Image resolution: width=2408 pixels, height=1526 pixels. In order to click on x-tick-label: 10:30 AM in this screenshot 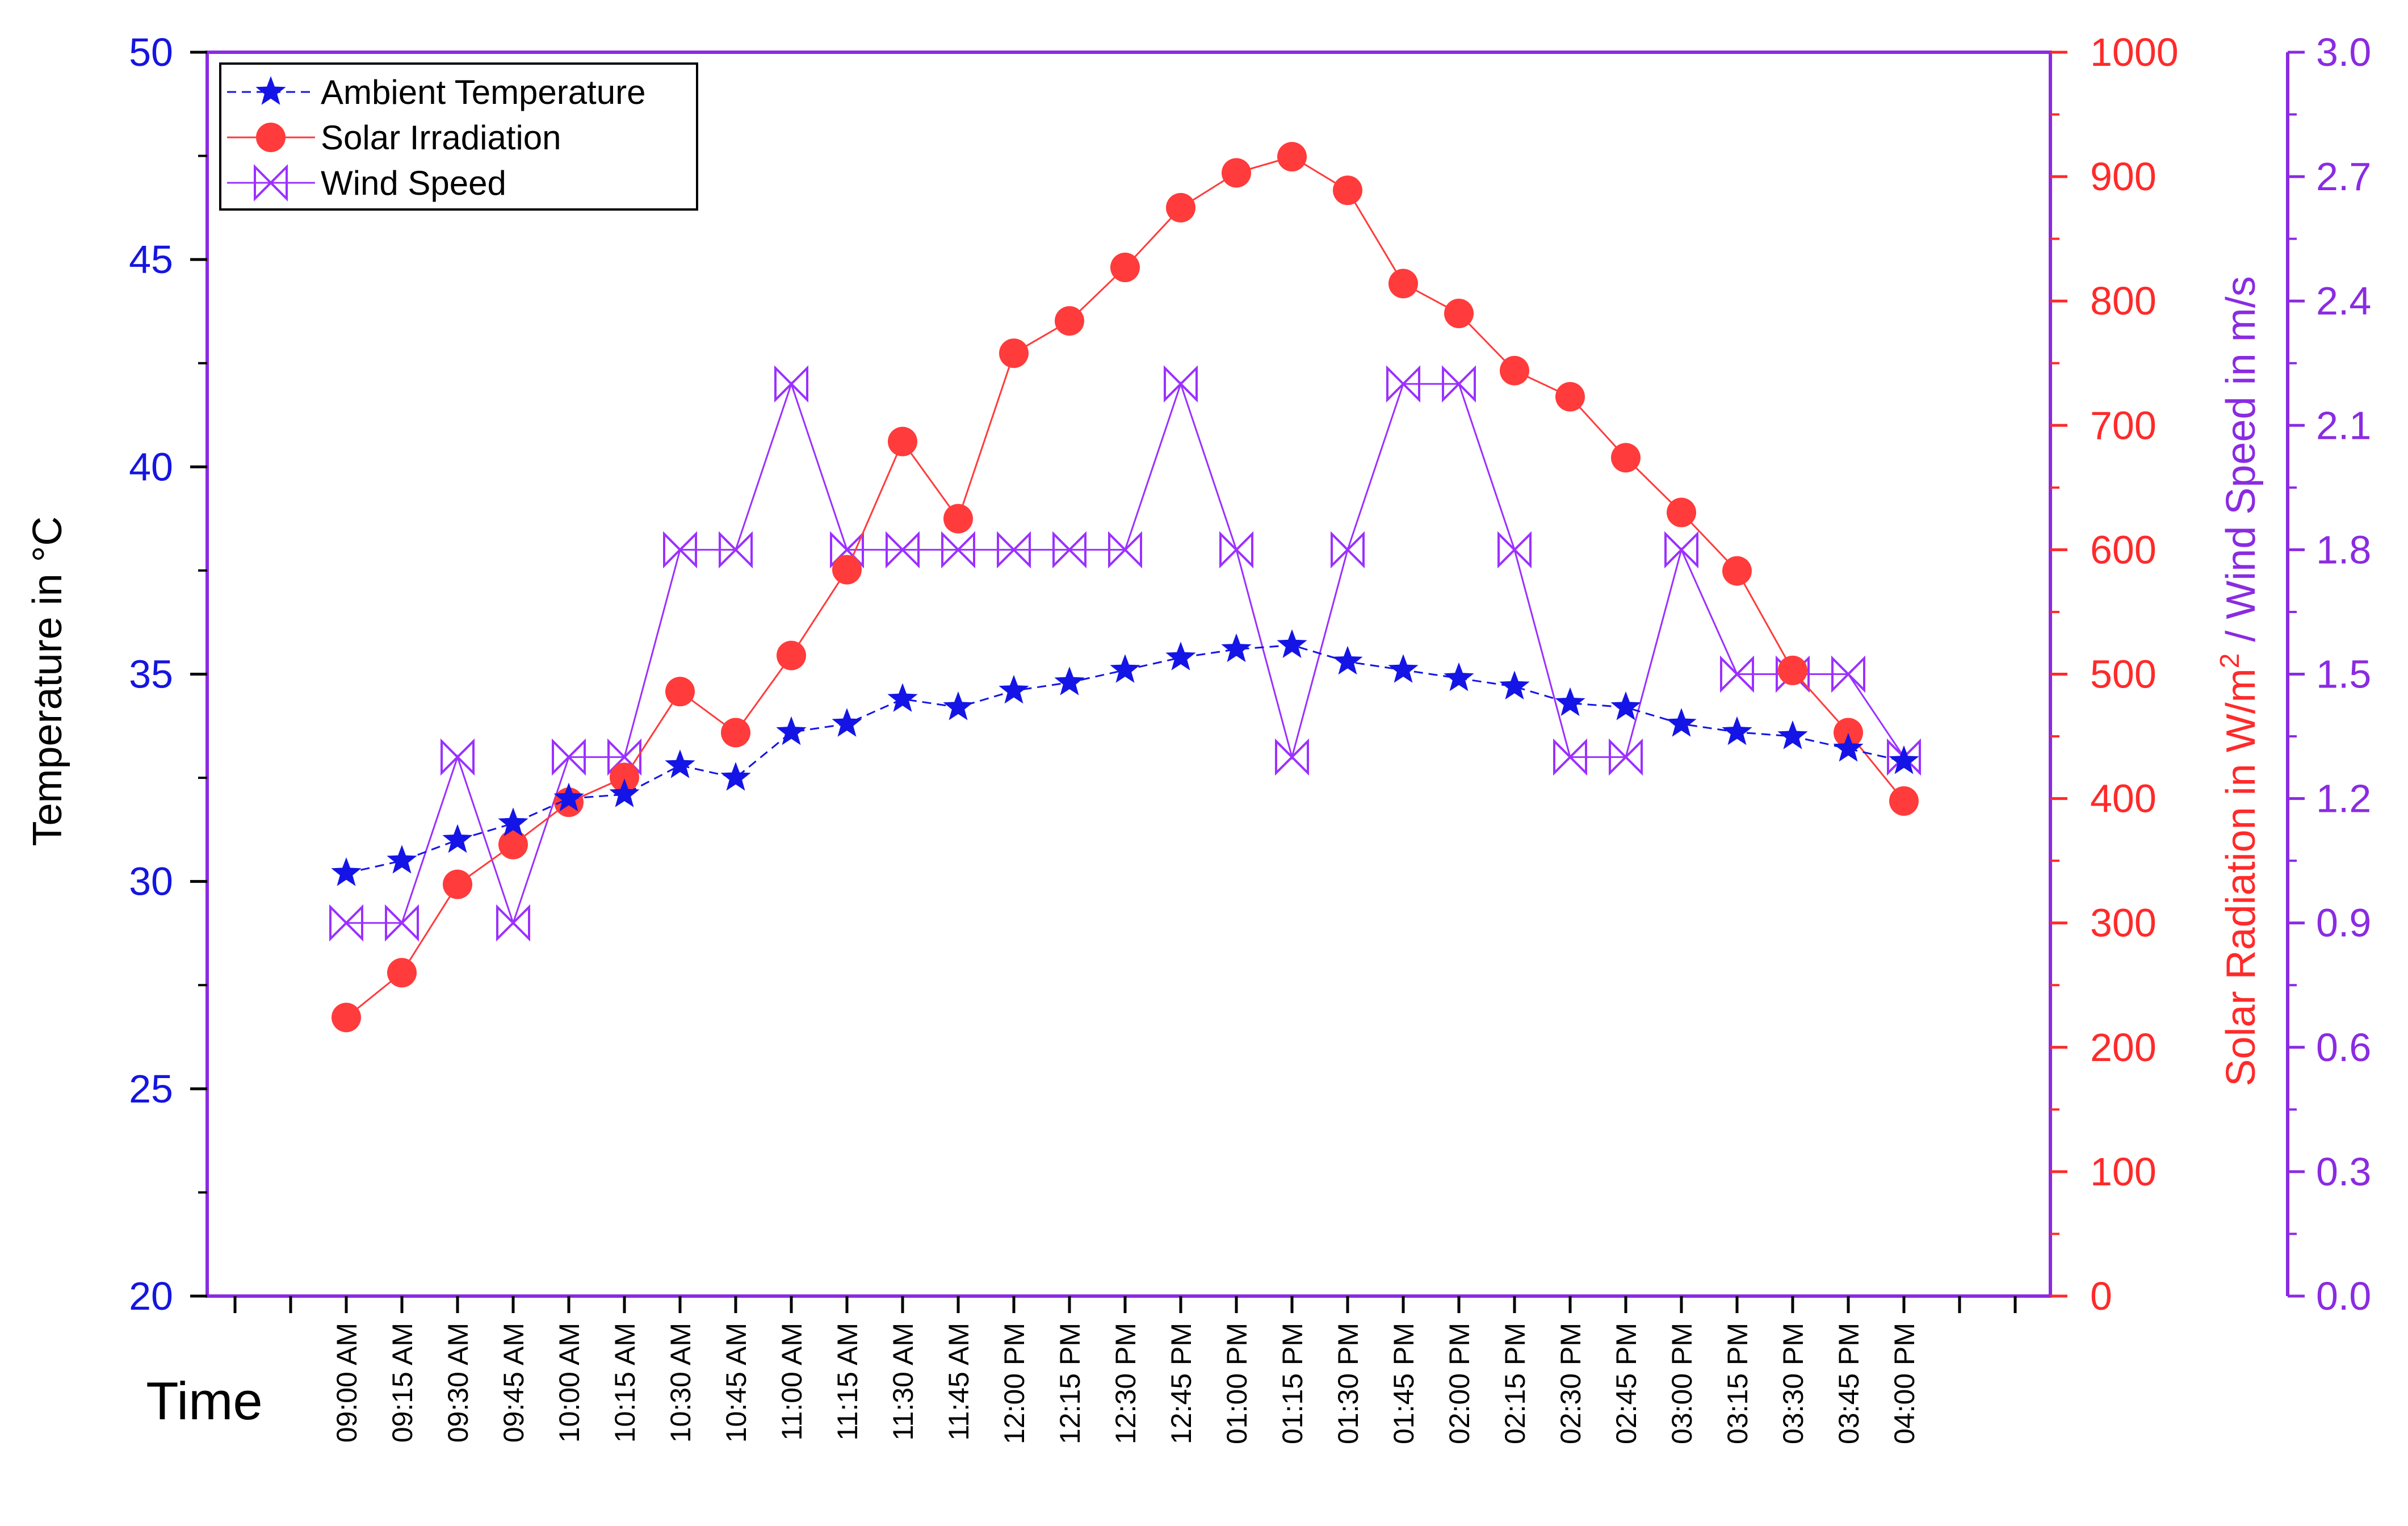, I will do `click(681, 1383)`.